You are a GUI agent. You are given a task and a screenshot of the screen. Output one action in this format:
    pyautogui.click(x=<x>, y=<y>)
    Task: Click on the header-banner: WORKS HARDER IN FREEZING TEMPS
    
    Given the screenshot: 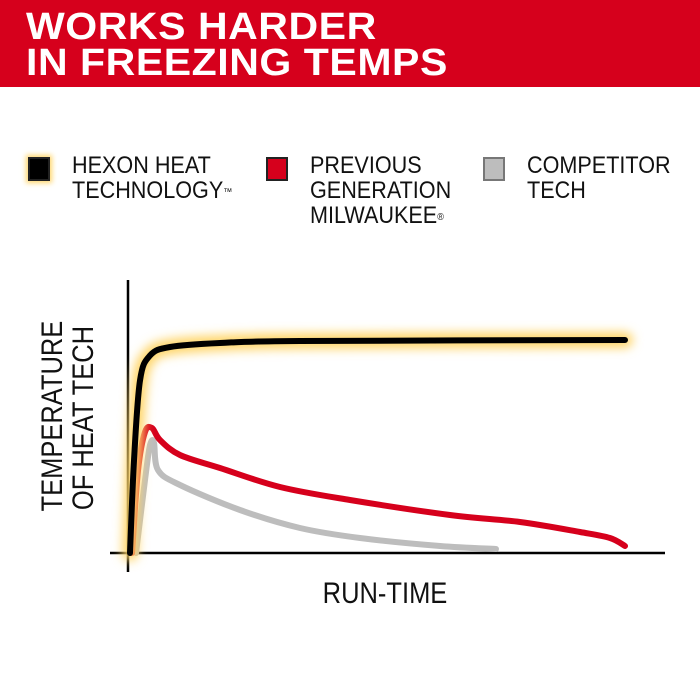 What is the action you would take?
    pyautogui.click(x=350, y=43)
    